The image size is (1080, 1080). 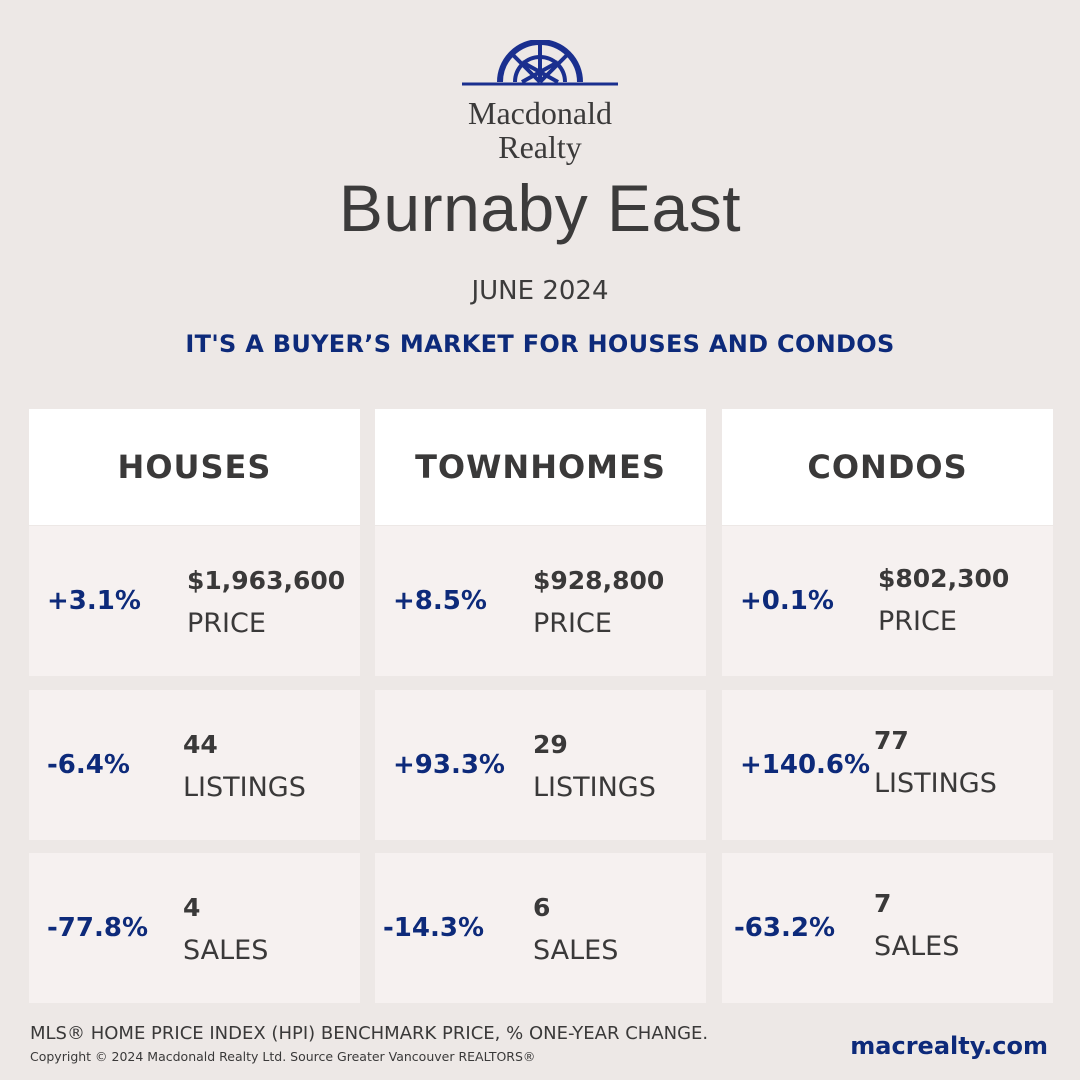 I want to click on metric-value: 44, so click(x=200, y=744).